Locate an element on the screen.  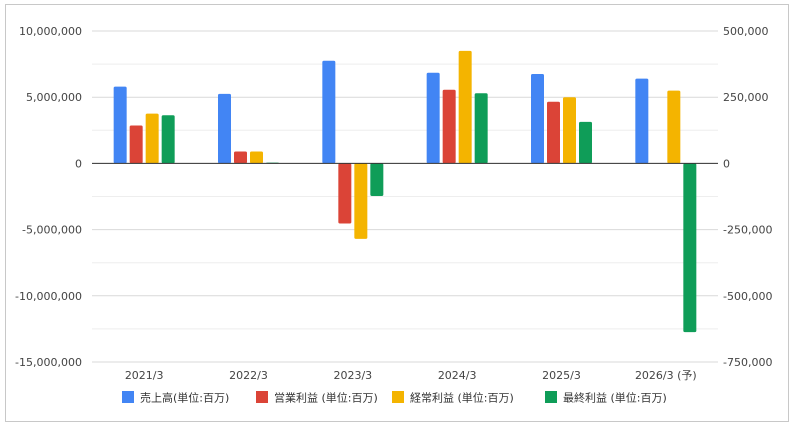
category-label: 2021/3 is located at coordinates (144, 375).